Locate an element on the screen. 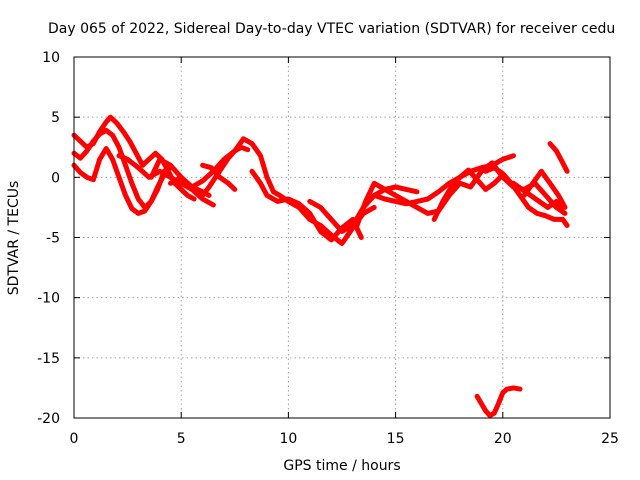 The image size is (640, 480). x-tick-label: 25 is located at coordinates (610, 439).